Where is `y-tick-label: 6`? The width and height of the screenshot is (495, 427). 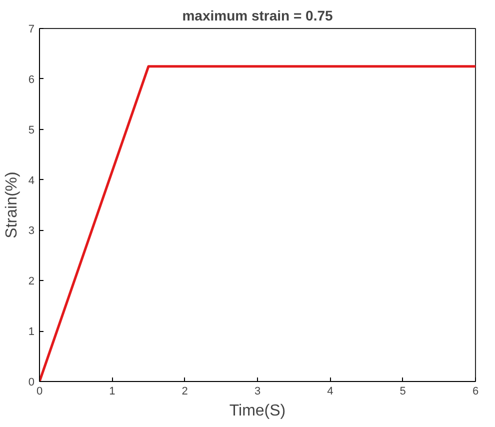
y-tick-label: 6 is located at coordinates (31, 80).